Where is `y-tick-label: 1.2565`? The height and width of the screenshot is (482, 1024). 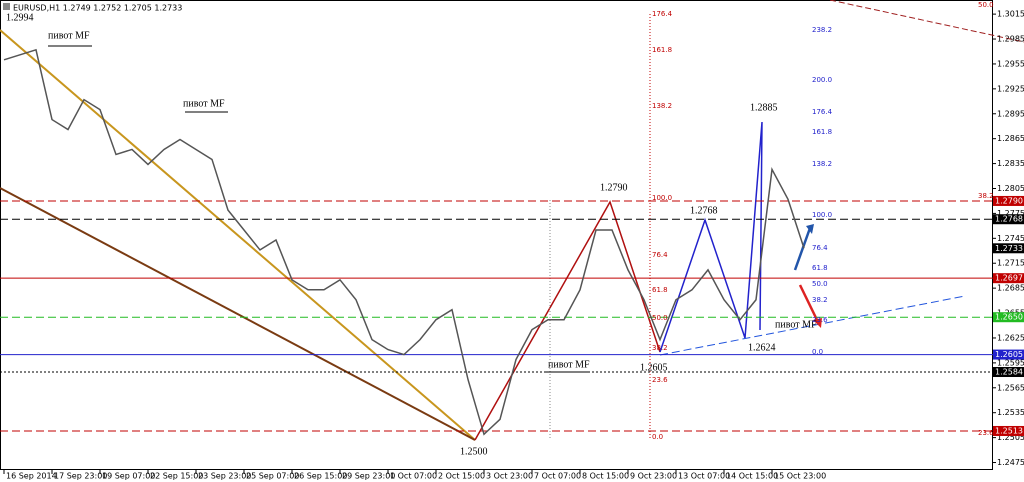 y-tick-label: 1.2565 is located at coordinates (1010, 387).